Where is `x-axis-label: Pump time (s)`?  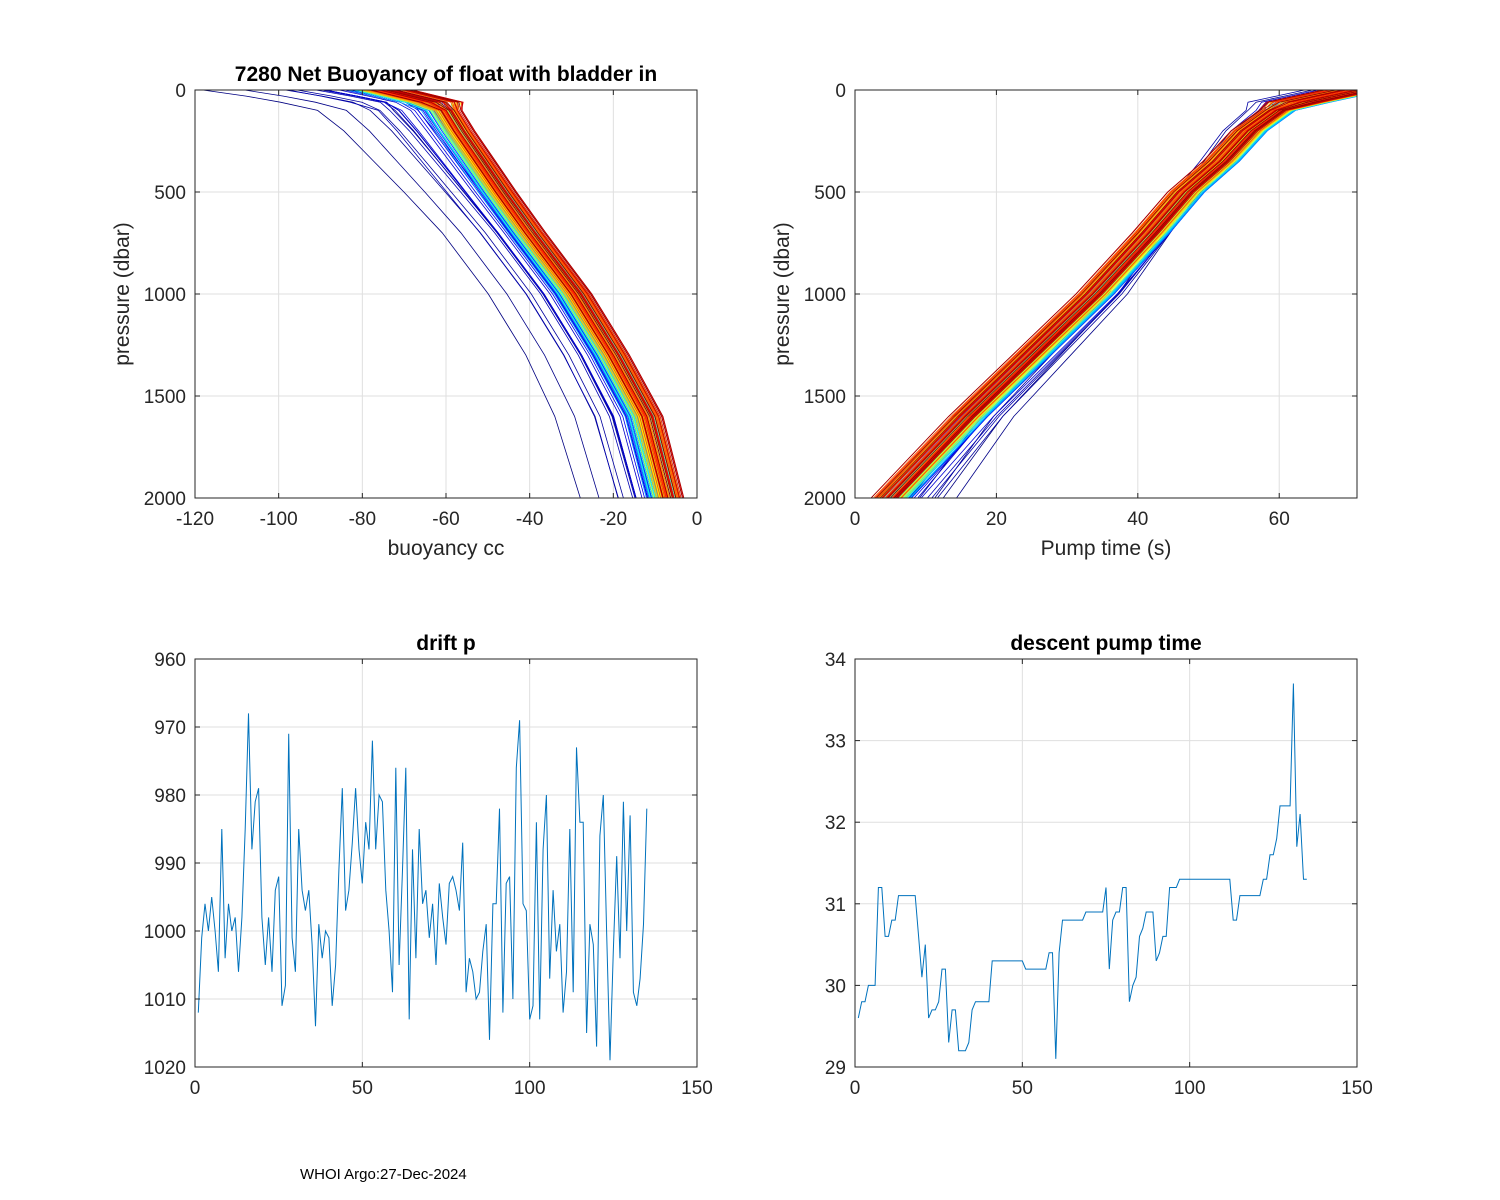
x-axis-label: Pump time (s) is located at coordinates (1106, 548).